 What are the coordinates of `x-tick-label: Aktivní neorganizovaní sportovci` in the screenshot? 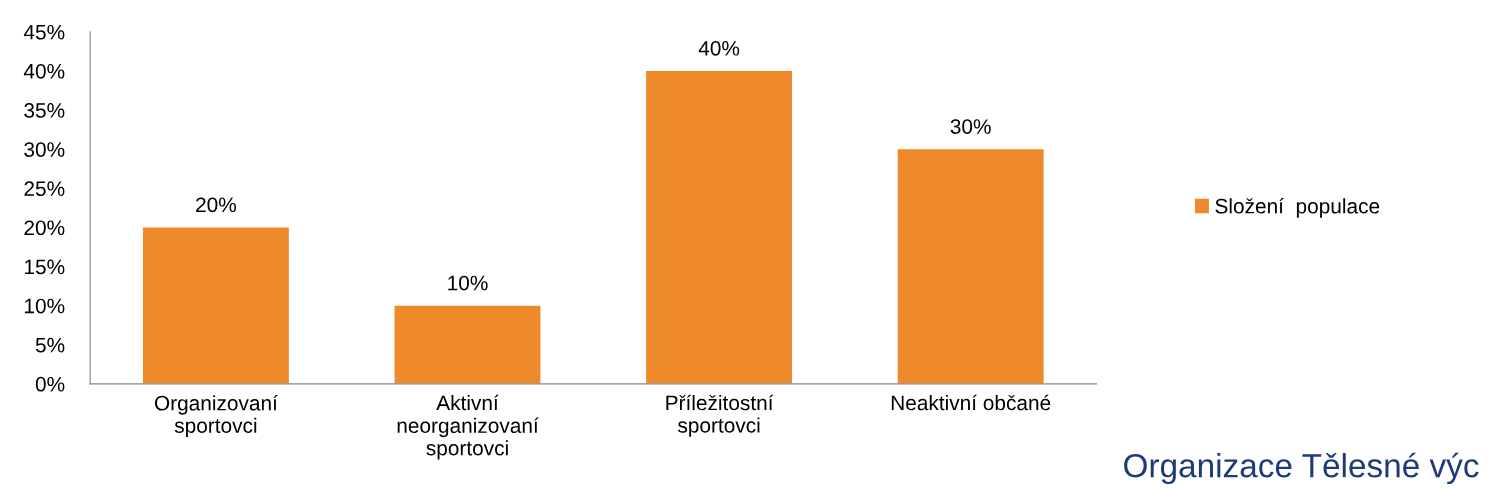 It's located at (468, 427).